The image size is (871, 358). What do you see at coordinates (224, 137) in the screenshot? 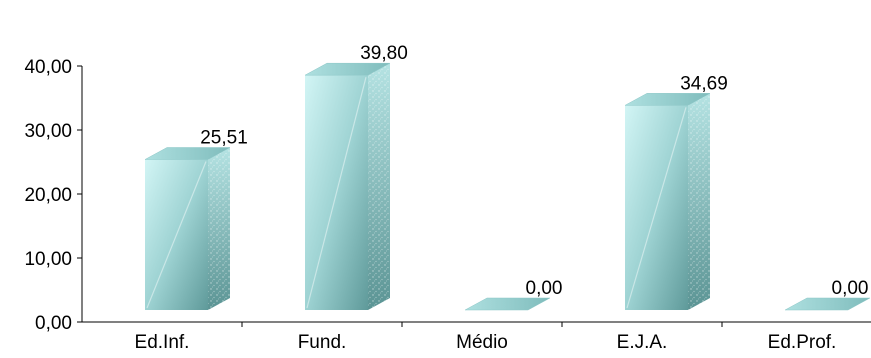
I see `data-label: 25,51` at bounding box center [224, 137].